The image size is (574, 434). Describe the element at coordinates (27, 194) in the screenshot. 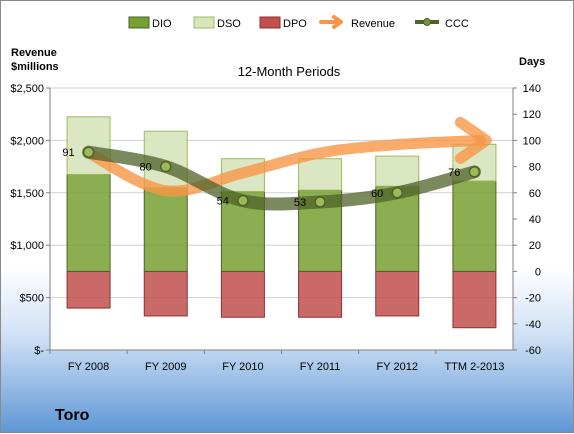

I see `left-tick-label: $1,500` at that location.